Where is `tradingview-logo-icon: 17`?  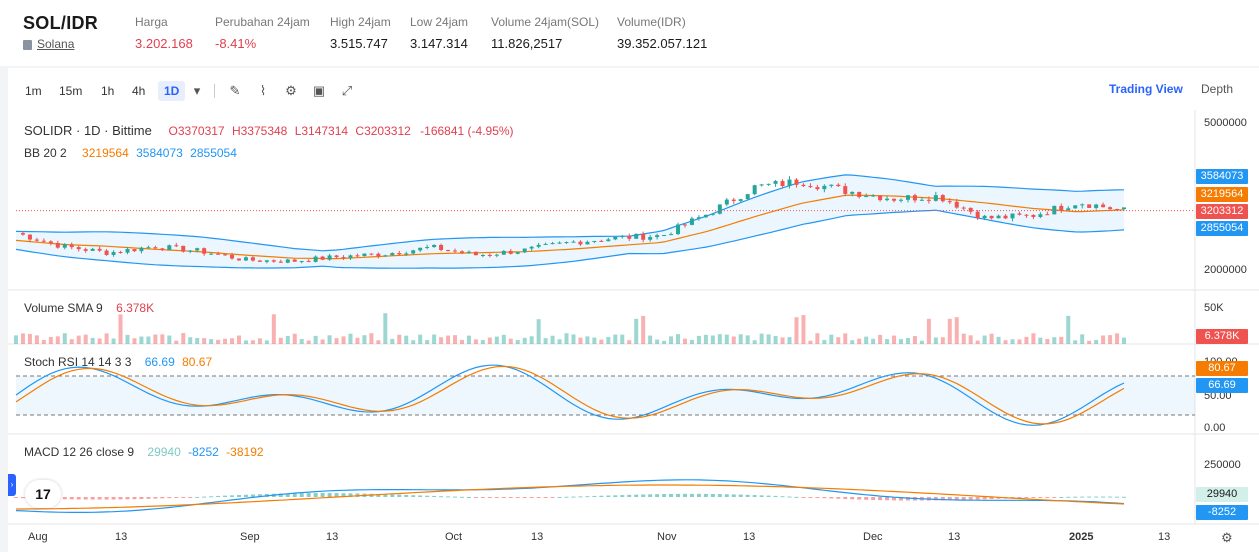
tradingview-logo-icon: 17 is located at coordinates (43, 494).